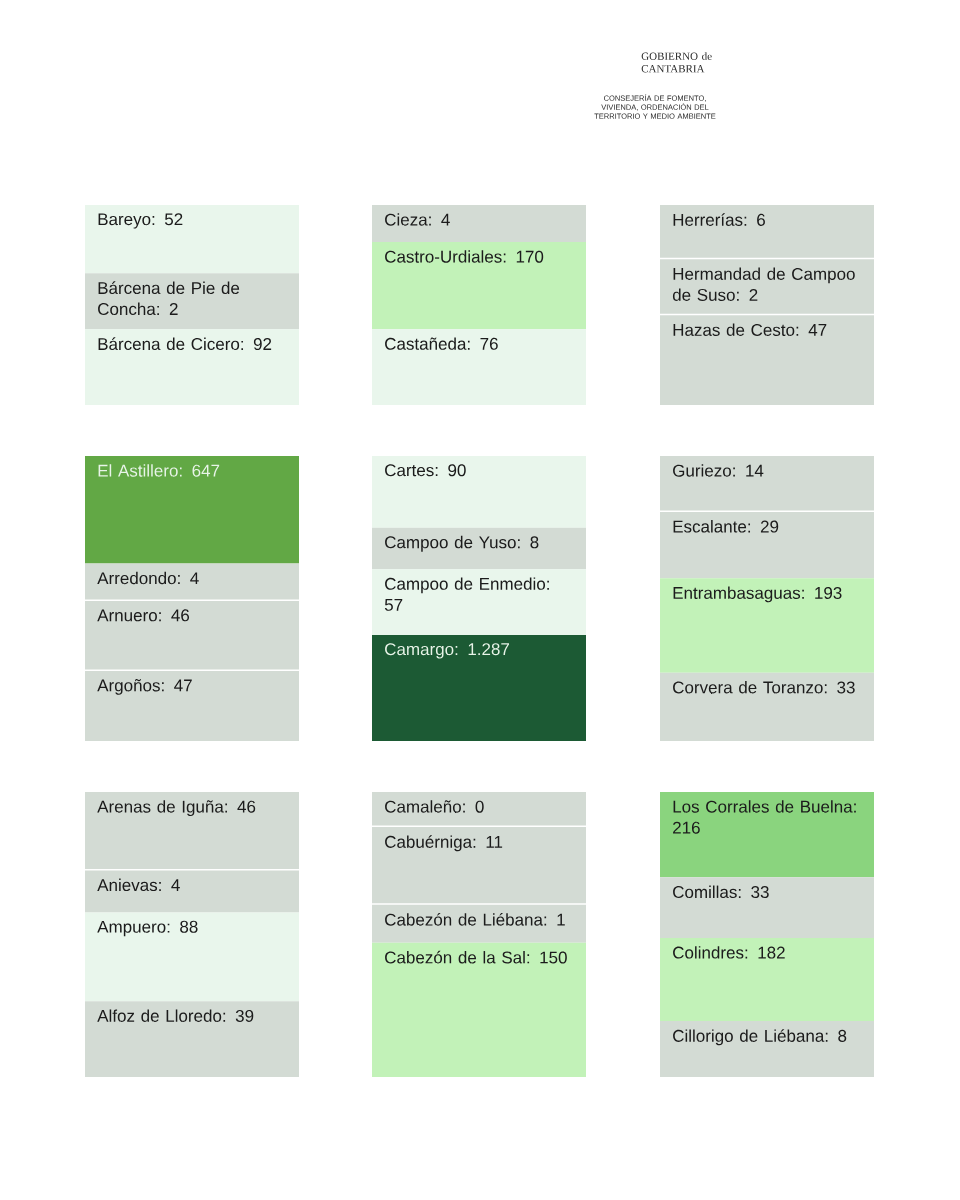 The height and width of the screenshot is (1200, 960). What do you see at coordinates (143, 615) in the screenshot?
I see `data-label: Arnuero: 46` at bounding box center [143, 615].